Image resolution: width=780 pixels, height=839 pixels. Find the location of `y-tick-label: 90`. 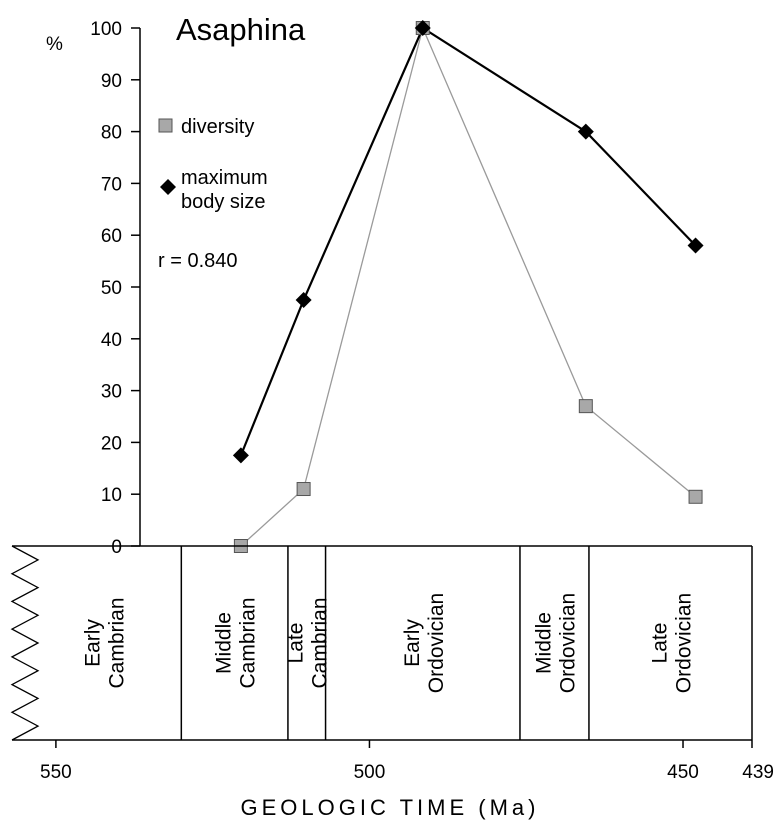

y-tick-label: 90 is located at coordinates (111, 81).